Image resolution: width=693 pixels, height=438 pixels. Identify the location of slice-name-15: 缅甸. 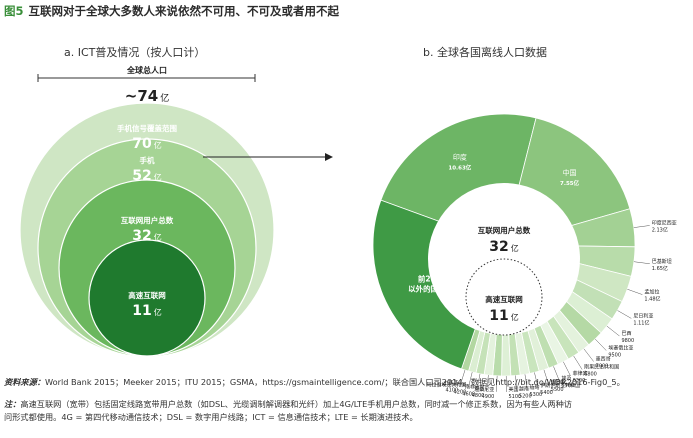
(534, 387).